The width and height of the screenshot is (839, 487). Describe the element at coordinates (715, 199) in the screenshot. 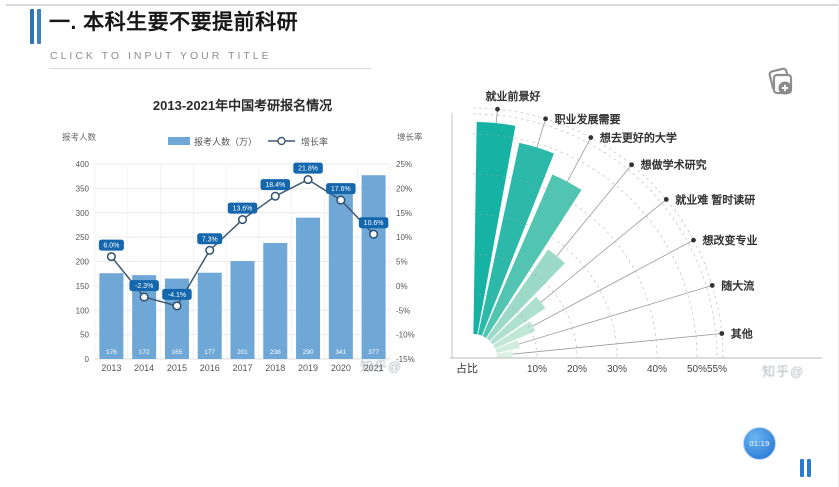

I see `fan-category-label: 就业难 暂时读研` at that location.